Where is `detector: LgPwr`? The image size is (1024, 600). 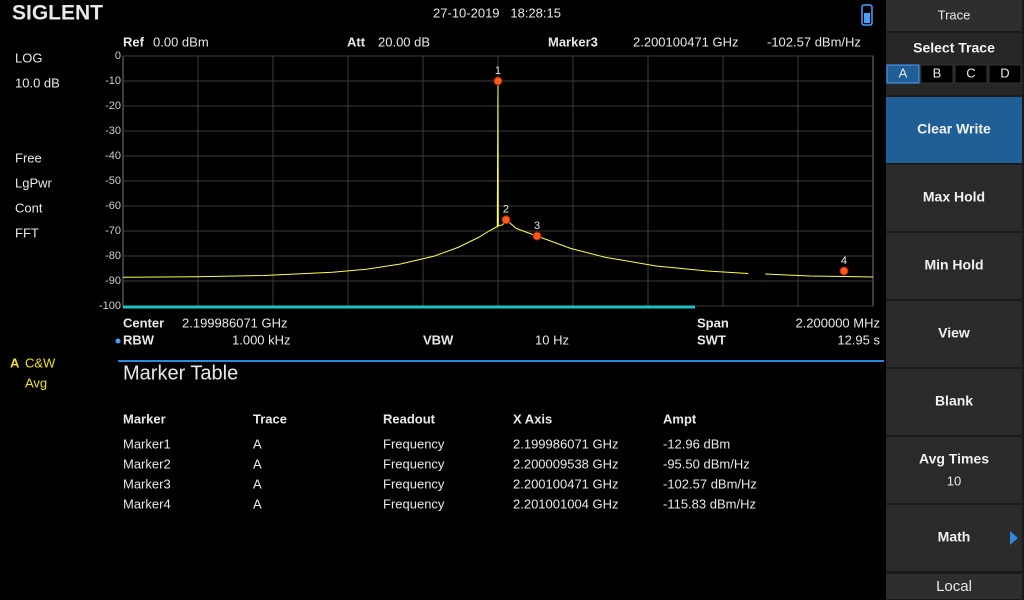 detector: LgPwr is located at coordinates (34, 182).